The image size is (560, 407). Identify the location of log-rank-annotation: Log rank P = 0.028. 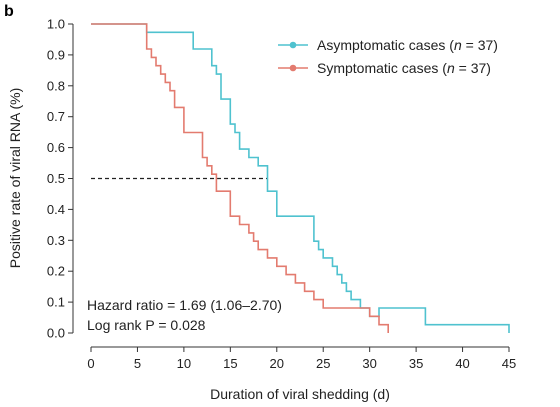
(146, 325).